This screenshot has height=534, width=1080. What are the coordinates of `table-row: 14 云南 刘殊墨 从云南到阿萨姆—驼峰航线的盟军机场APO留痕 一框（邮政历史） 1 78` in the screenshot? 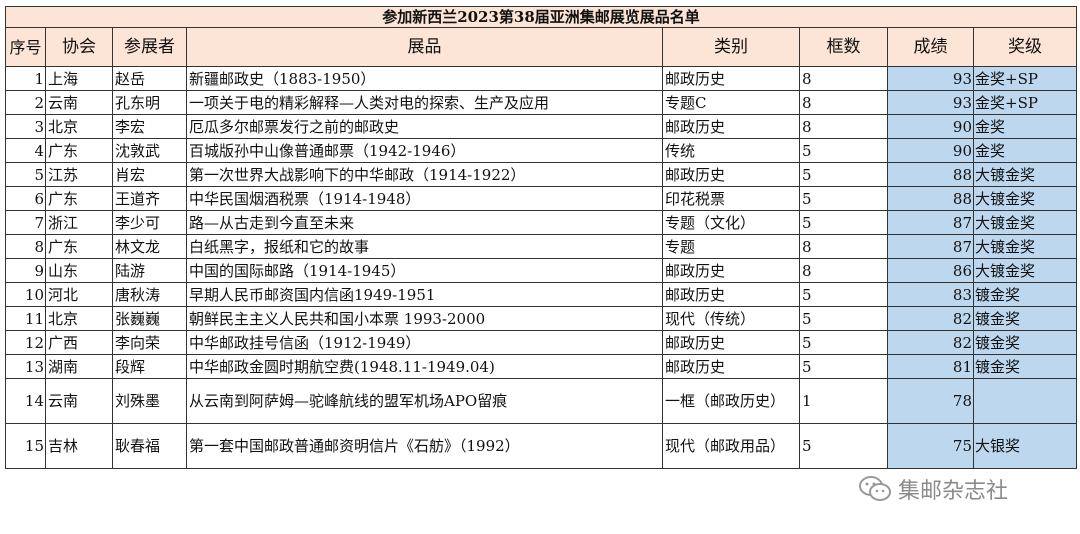 It's located at (541, 401).